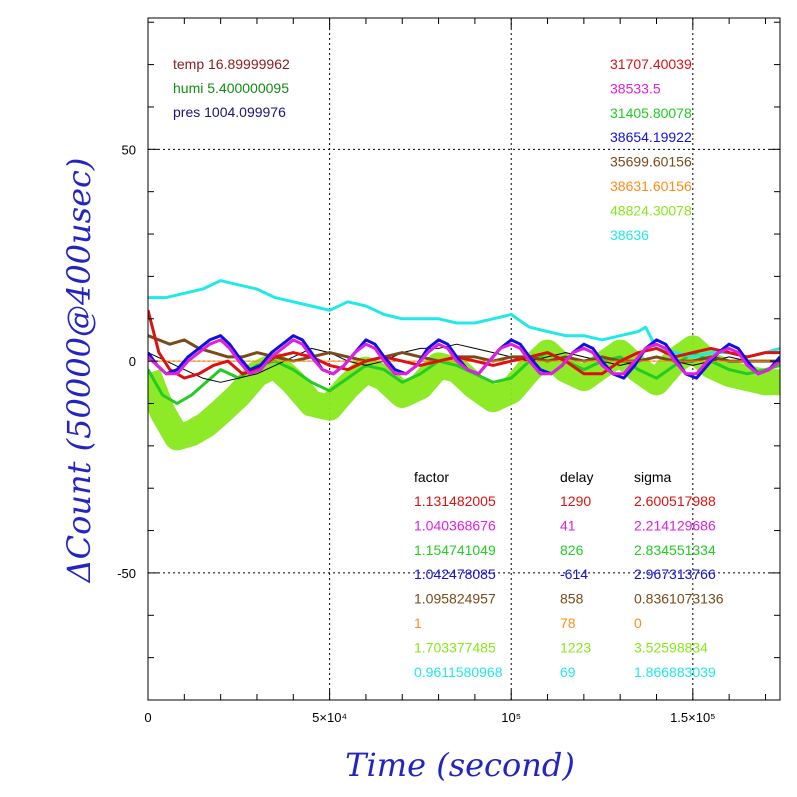 Image resolution: width=797 pixels, height=797 pixels. I want to click on y-tick-label: 0, so click(132, 361).